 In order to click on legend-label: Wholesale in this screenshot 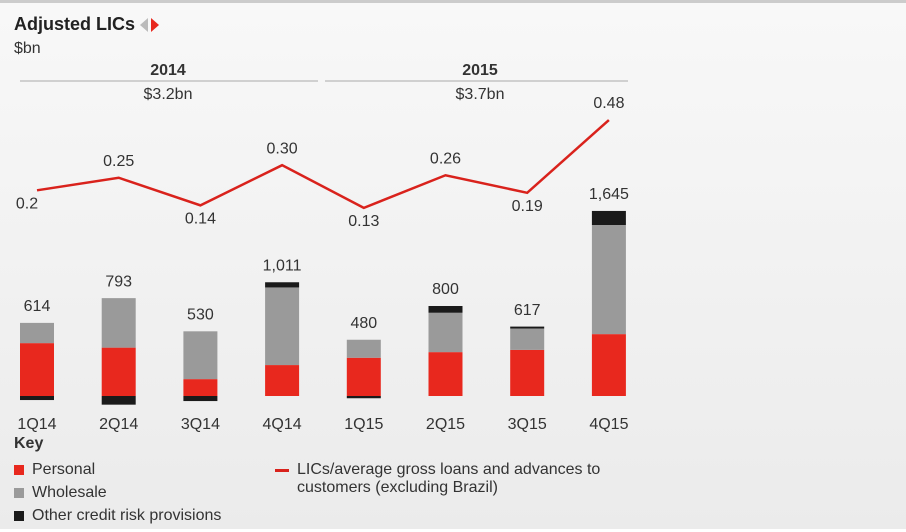, I will do `click(69, 492)`.